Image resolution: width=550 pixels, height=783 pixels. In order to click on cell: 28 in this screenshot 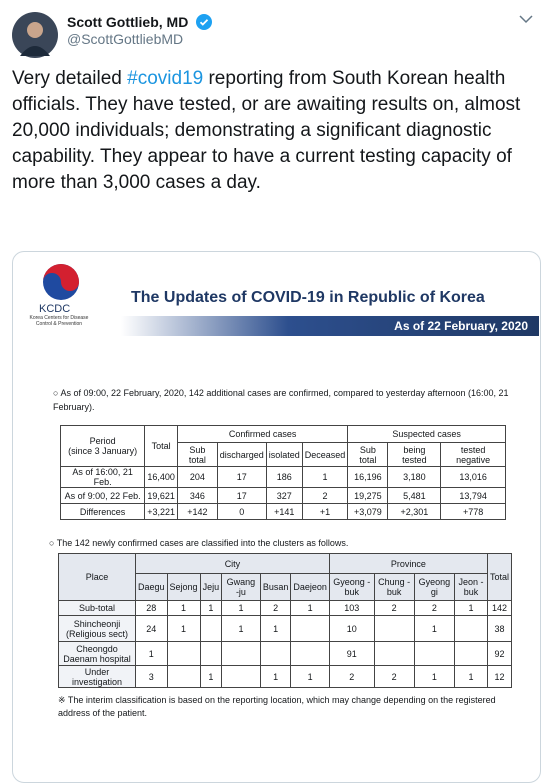, I will do `click(151, 608)`.